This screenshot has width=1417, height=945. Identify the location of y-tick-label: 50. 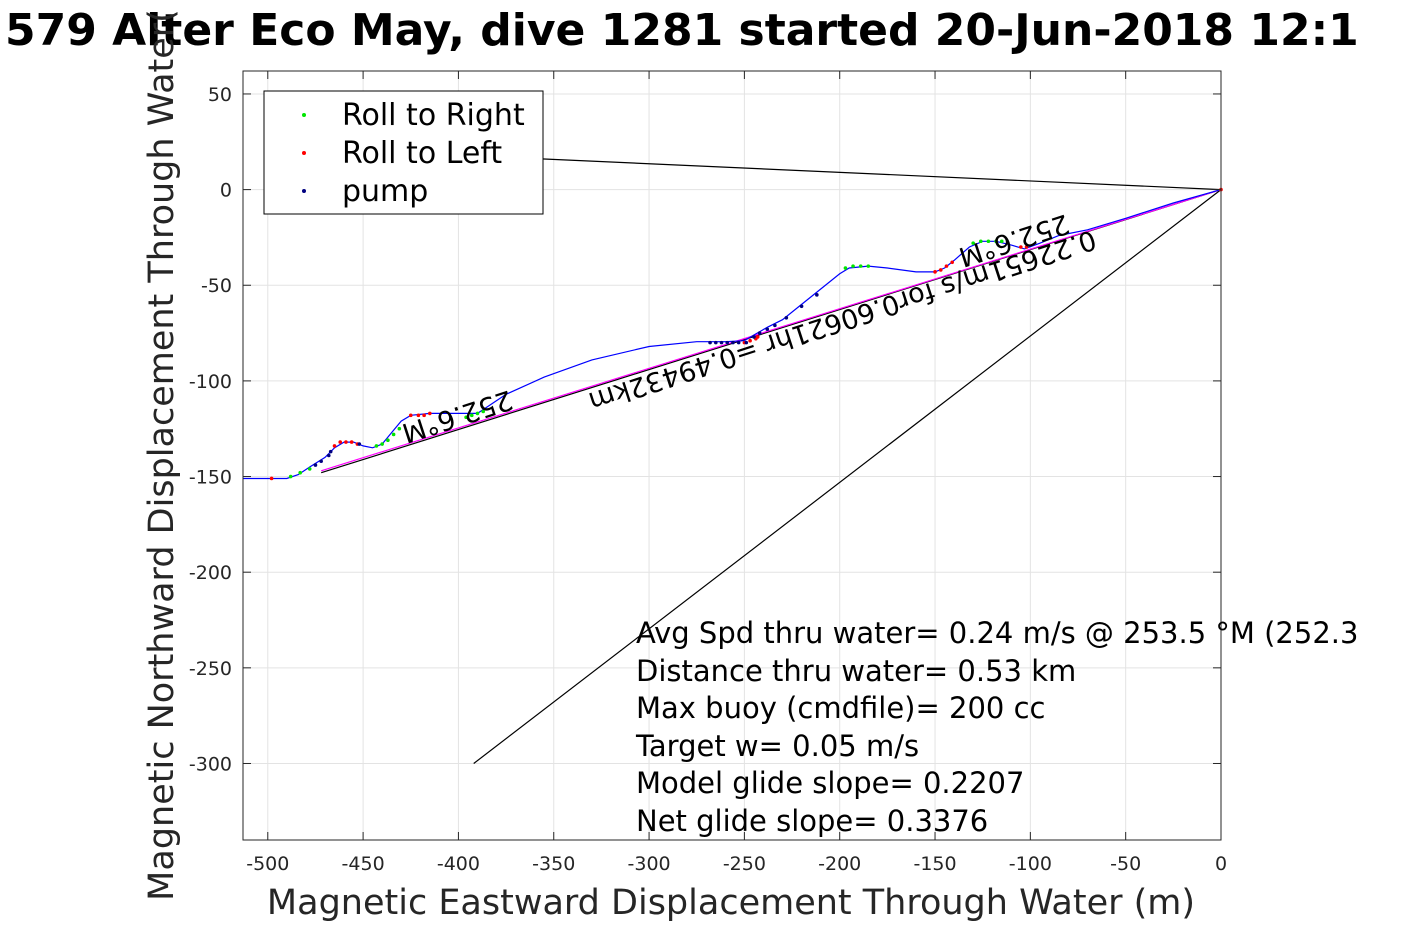
(220, 95).